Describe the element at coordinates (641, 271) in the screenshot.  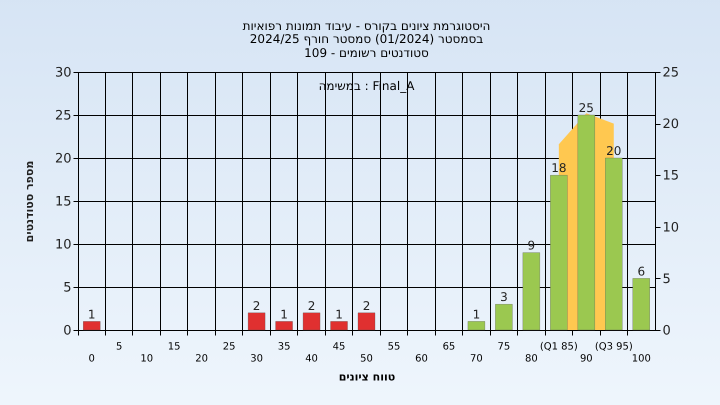
I see `data-label: 6` at that location.